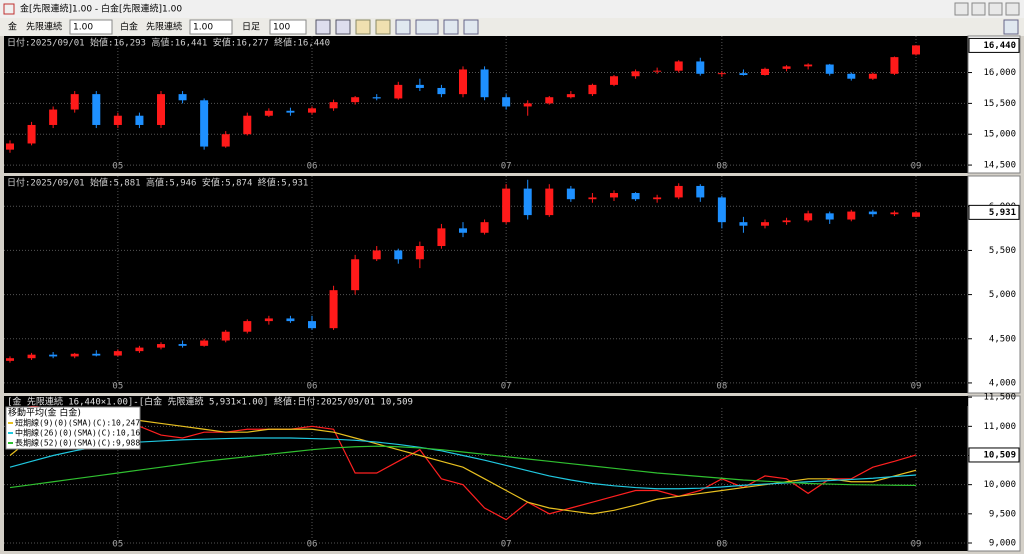 The height and width of the screenshot is (554, 1024). I want to click on count: 100, so click(281, 28).